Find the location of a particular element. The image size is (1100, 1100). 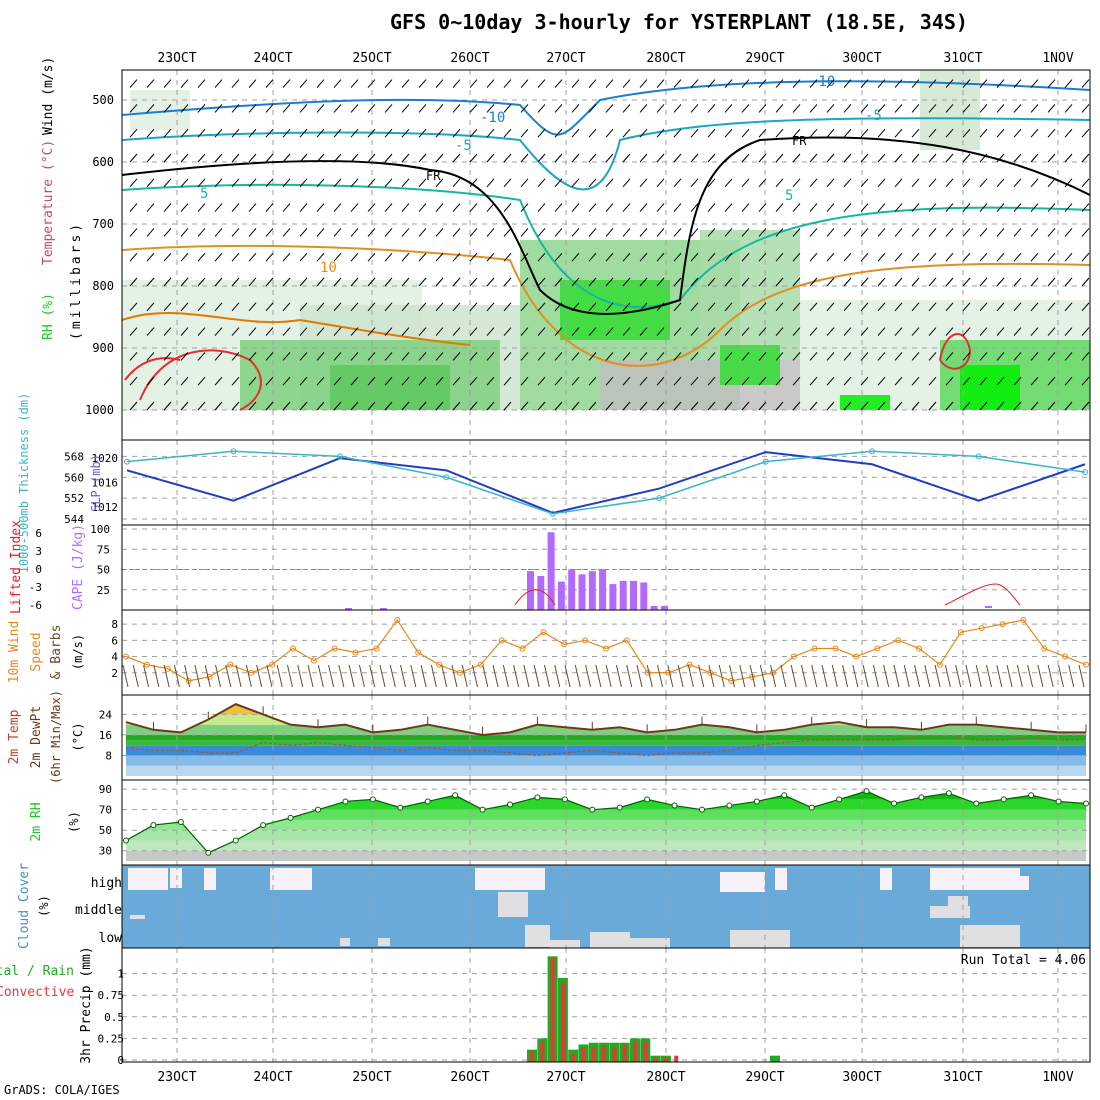

y-tick-label-left: 560 is located at coordinates (74, 477).